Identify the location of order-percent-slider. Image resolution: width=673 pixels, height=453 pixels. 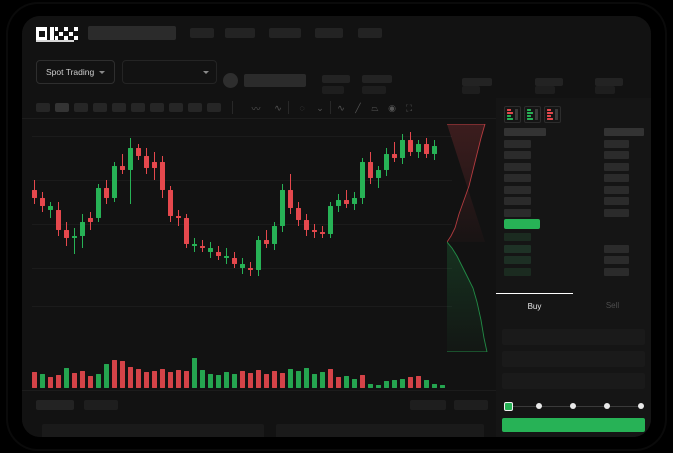
(574, 406).